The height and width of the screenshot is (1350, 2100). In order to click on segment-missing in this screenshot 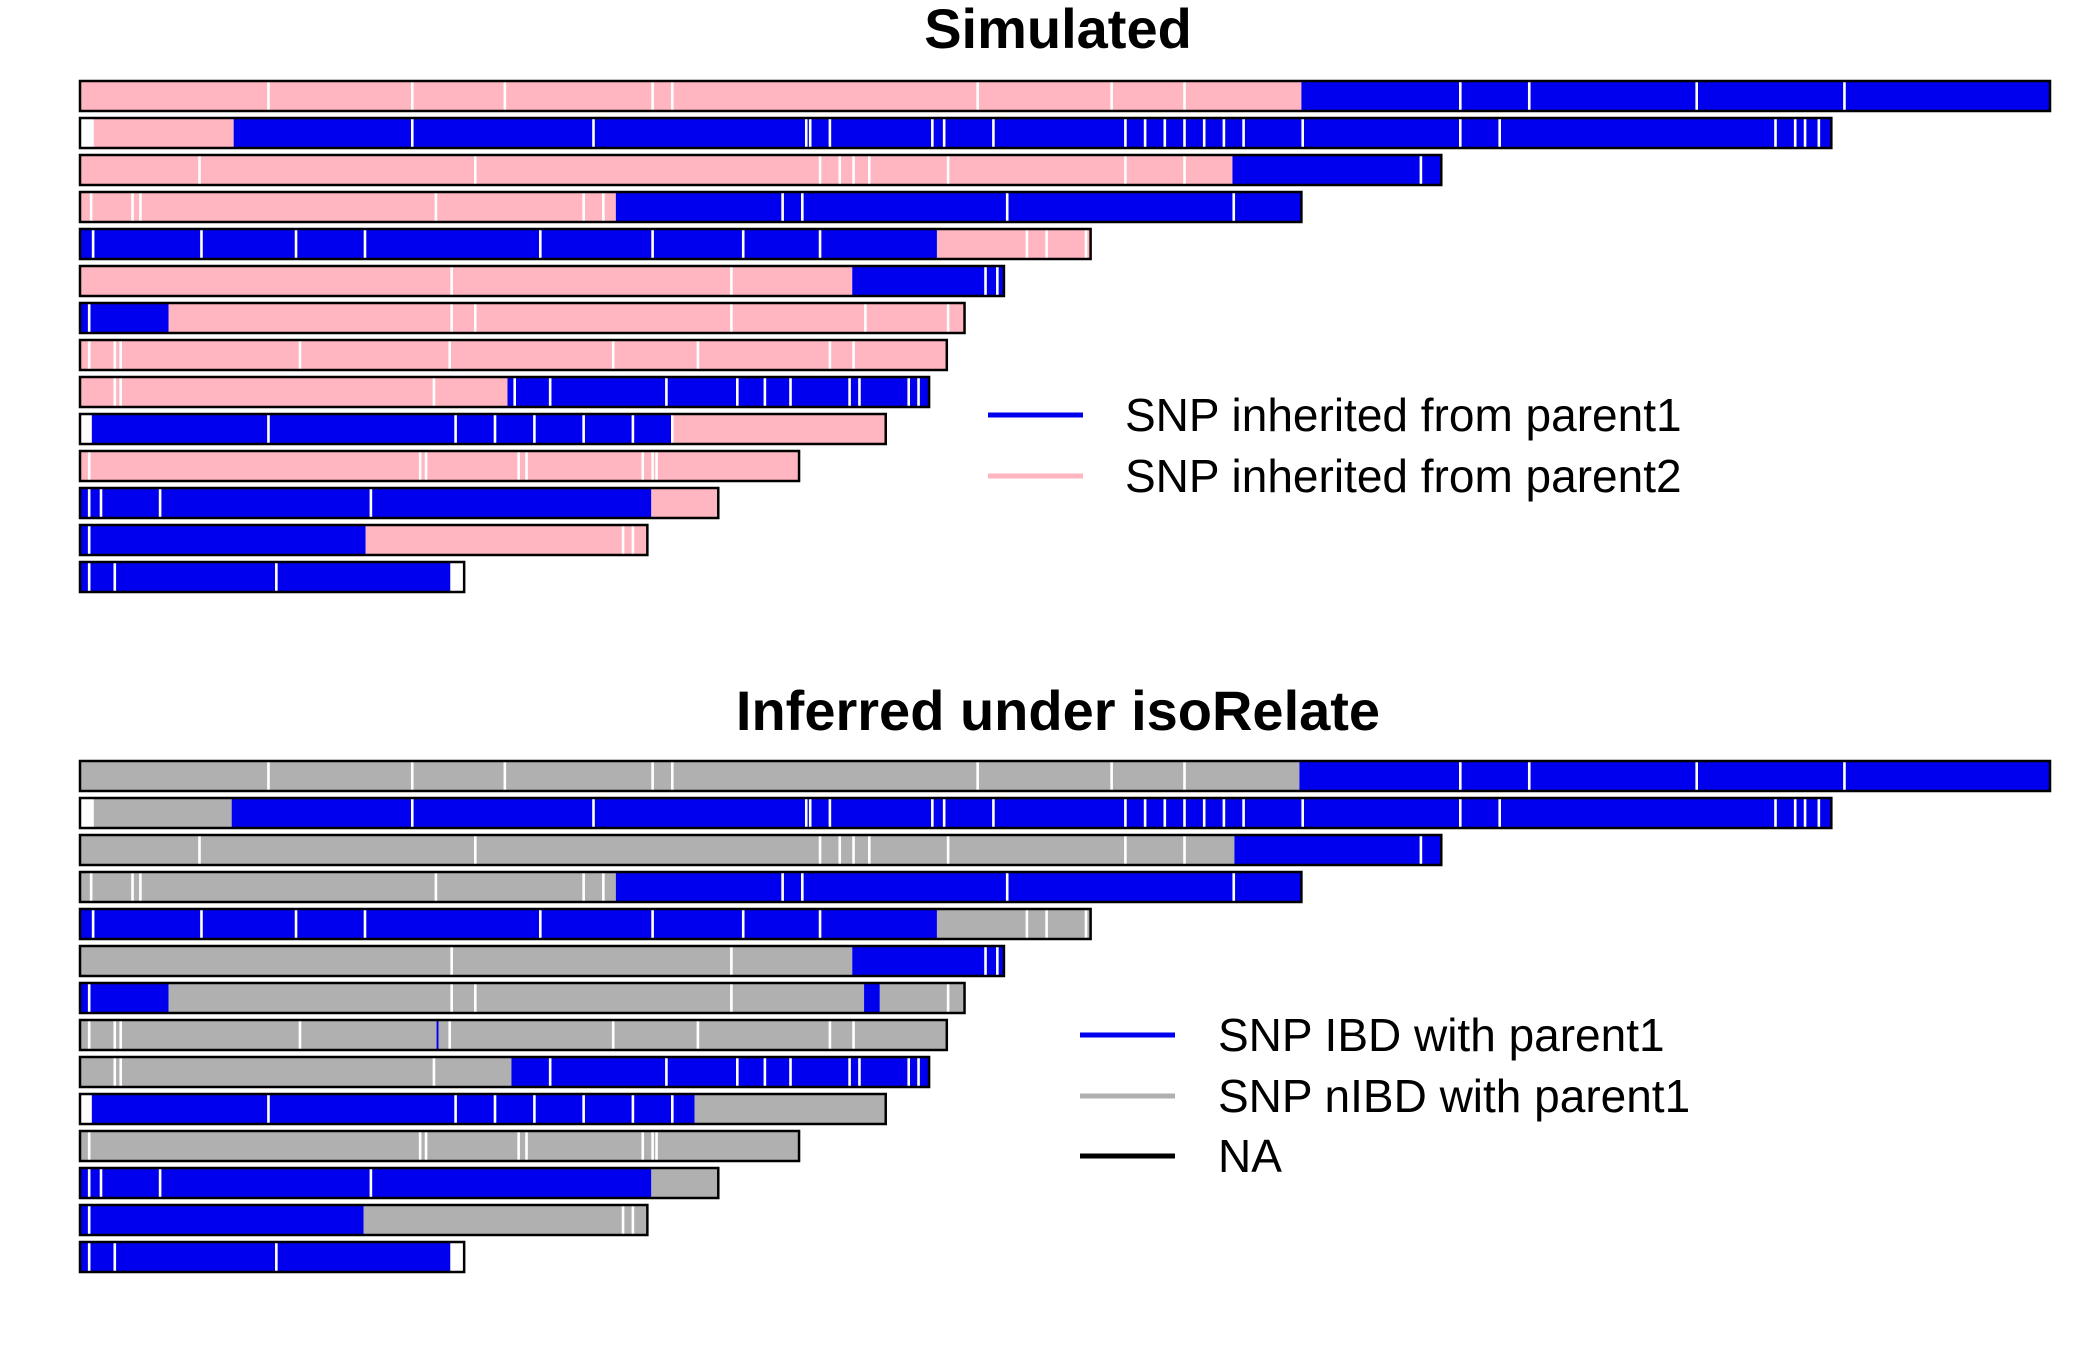, I will do `click(86, 1109)`.